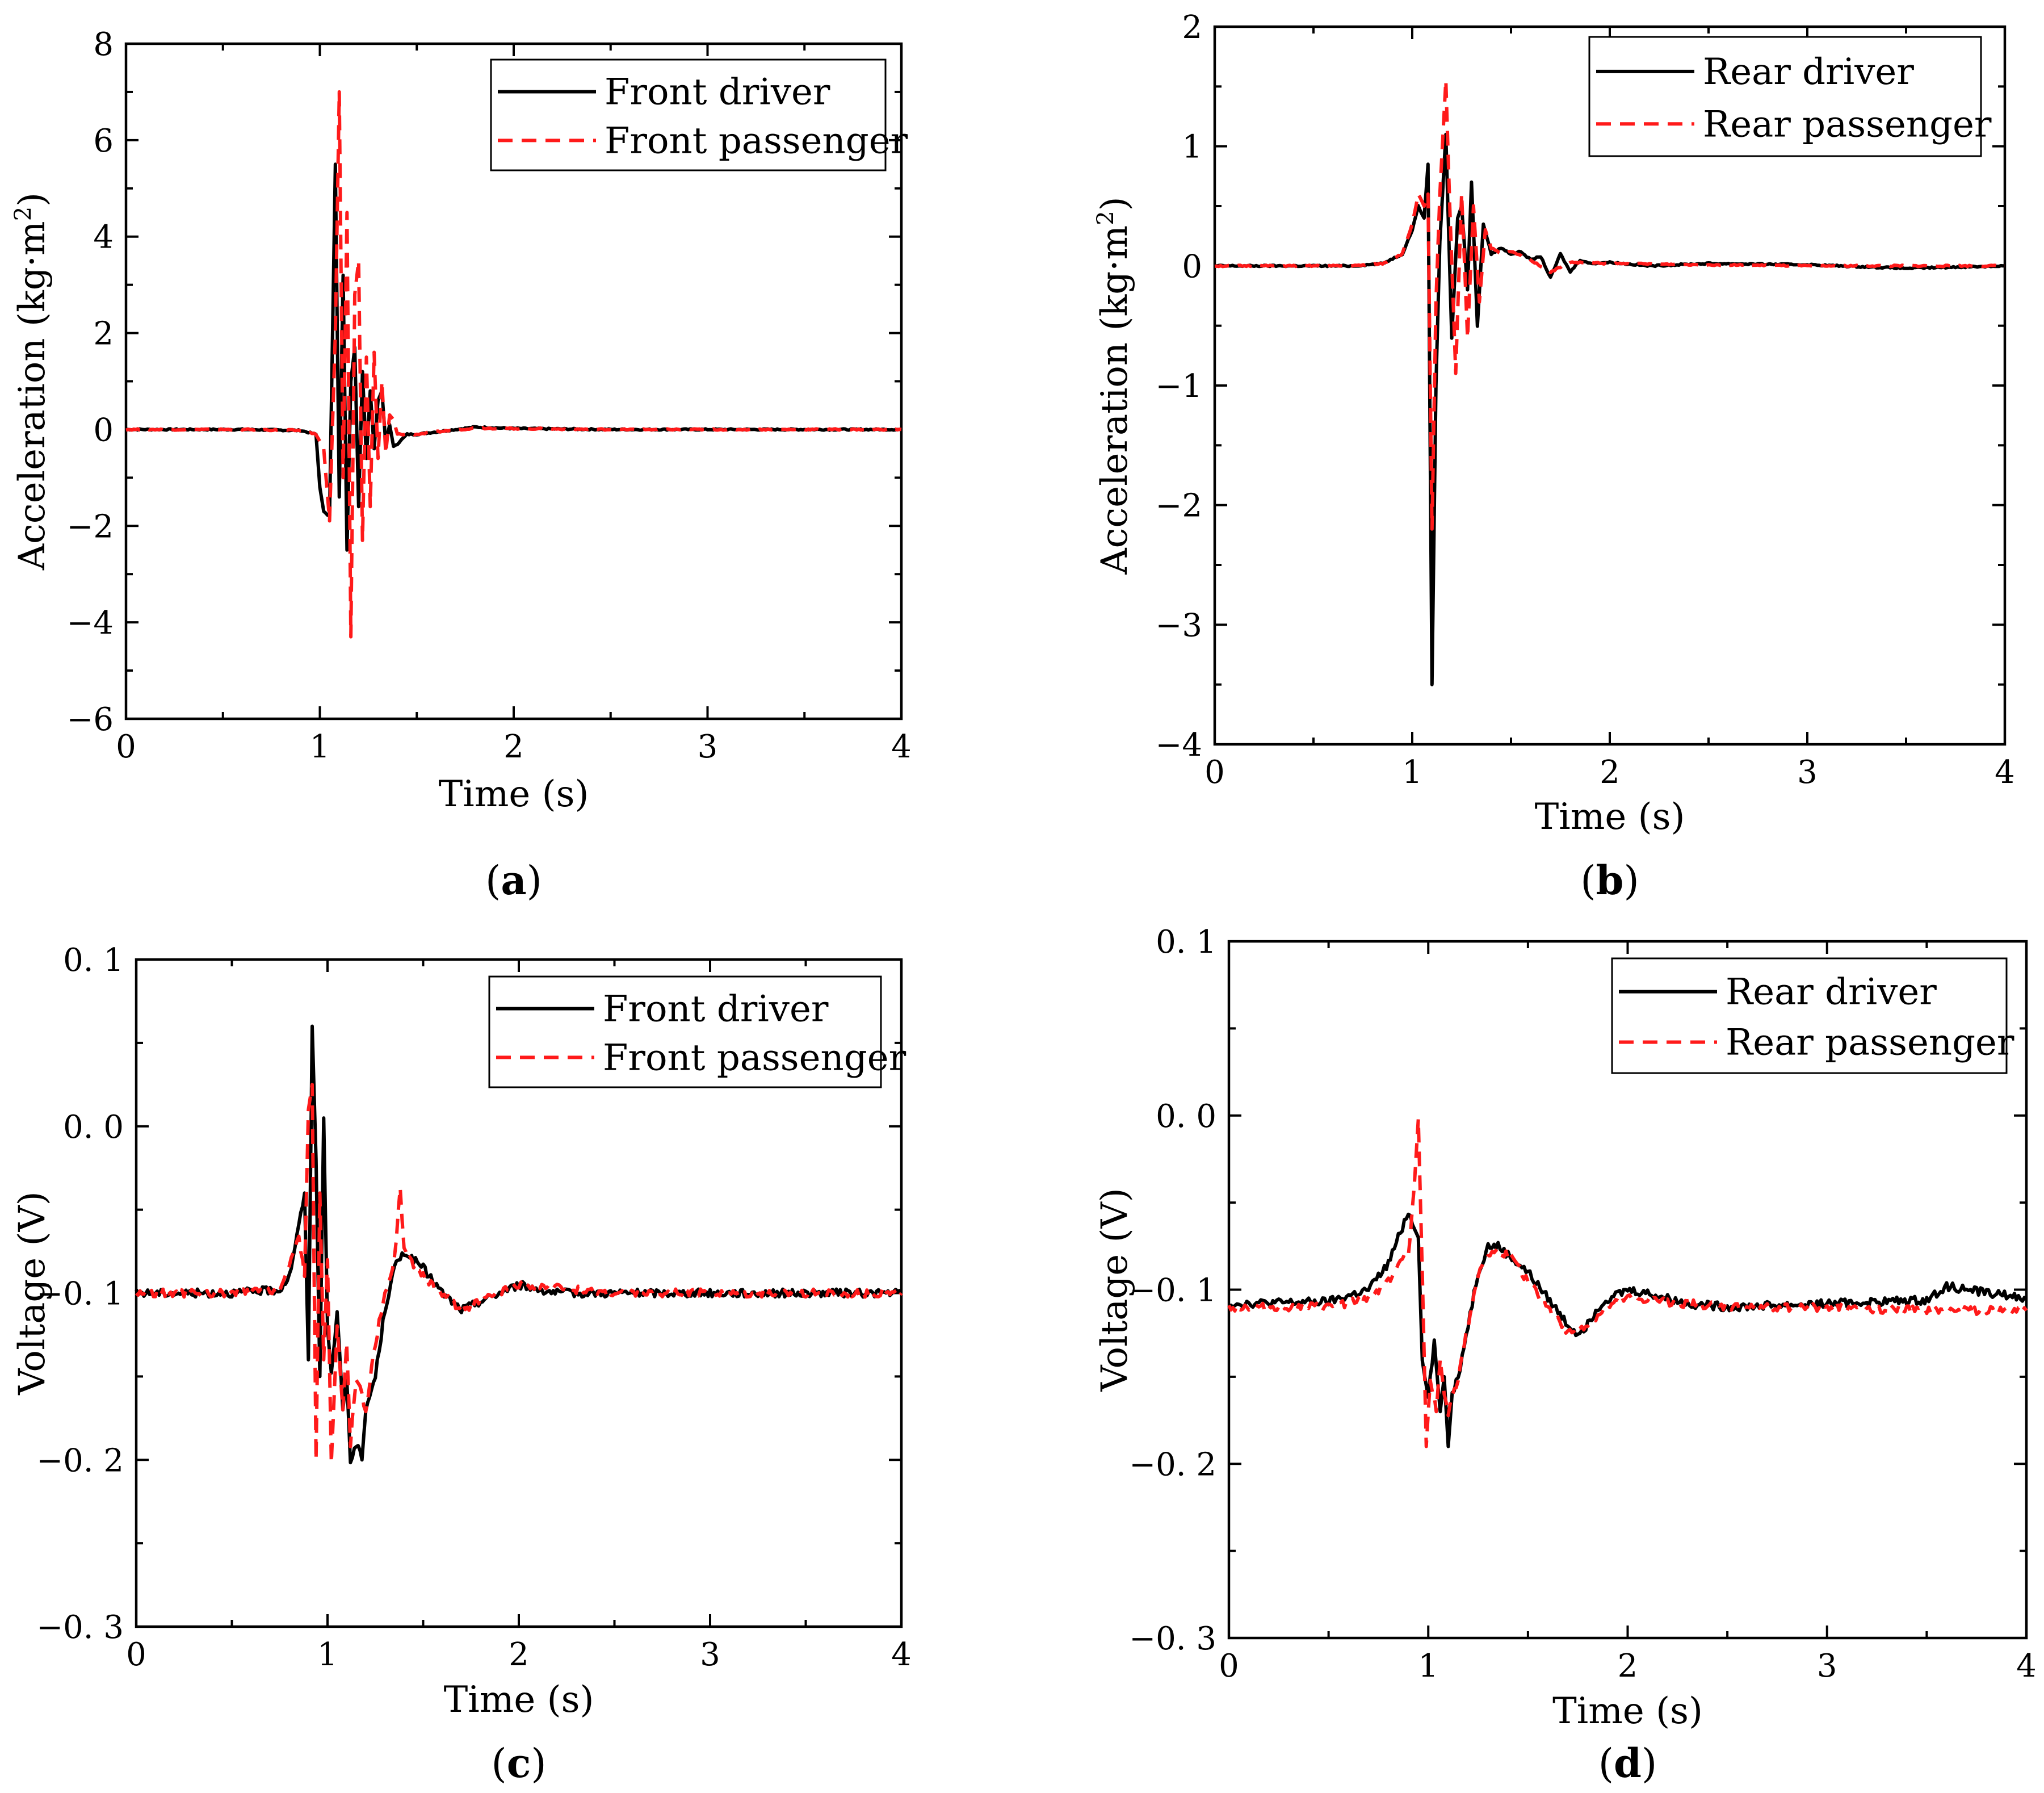 Image resolution: width=2044 pixels, height=1793 pixels. I want to click on caption-letter: b, so click(1610, 880).